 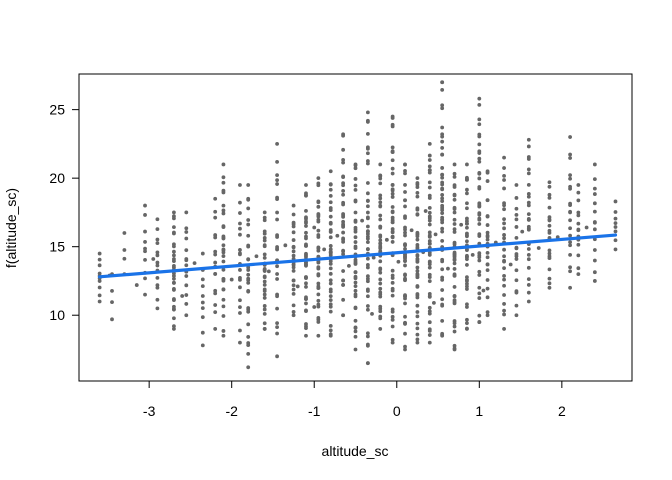 What do you see at coordinates (64, 212) in the screenshot?
I see `y-axis: 10 15 20 25` at bounding box center [64, 212].